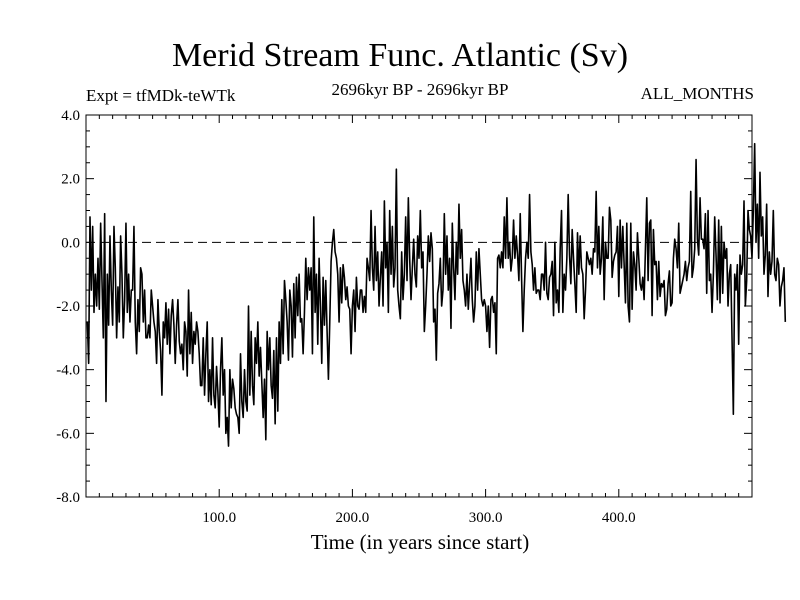 This screenshot has height=600, width=800. I want to click on x-tick-label: 300.0, so click(486, 518).